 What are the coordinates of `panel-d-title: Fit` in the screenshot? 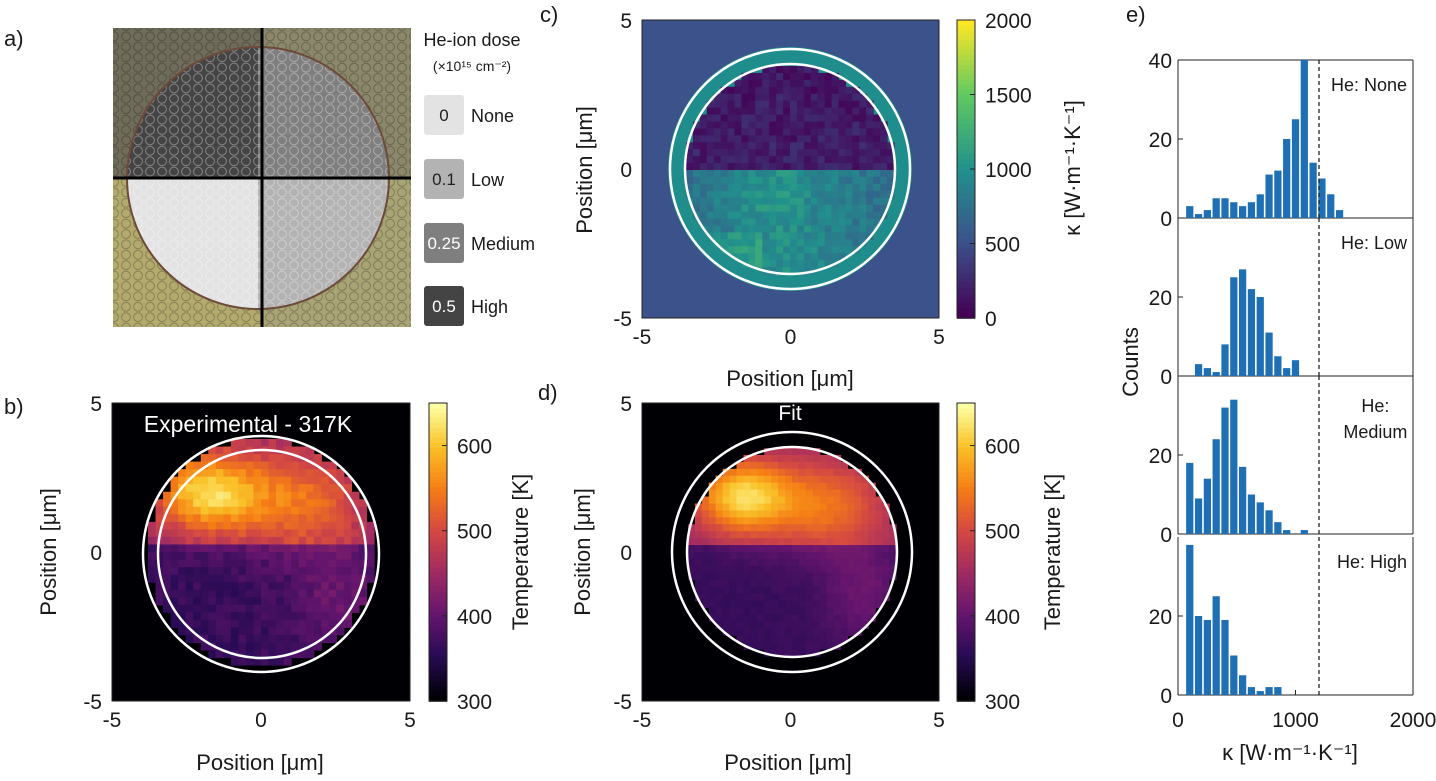 It's located at (789, 413).